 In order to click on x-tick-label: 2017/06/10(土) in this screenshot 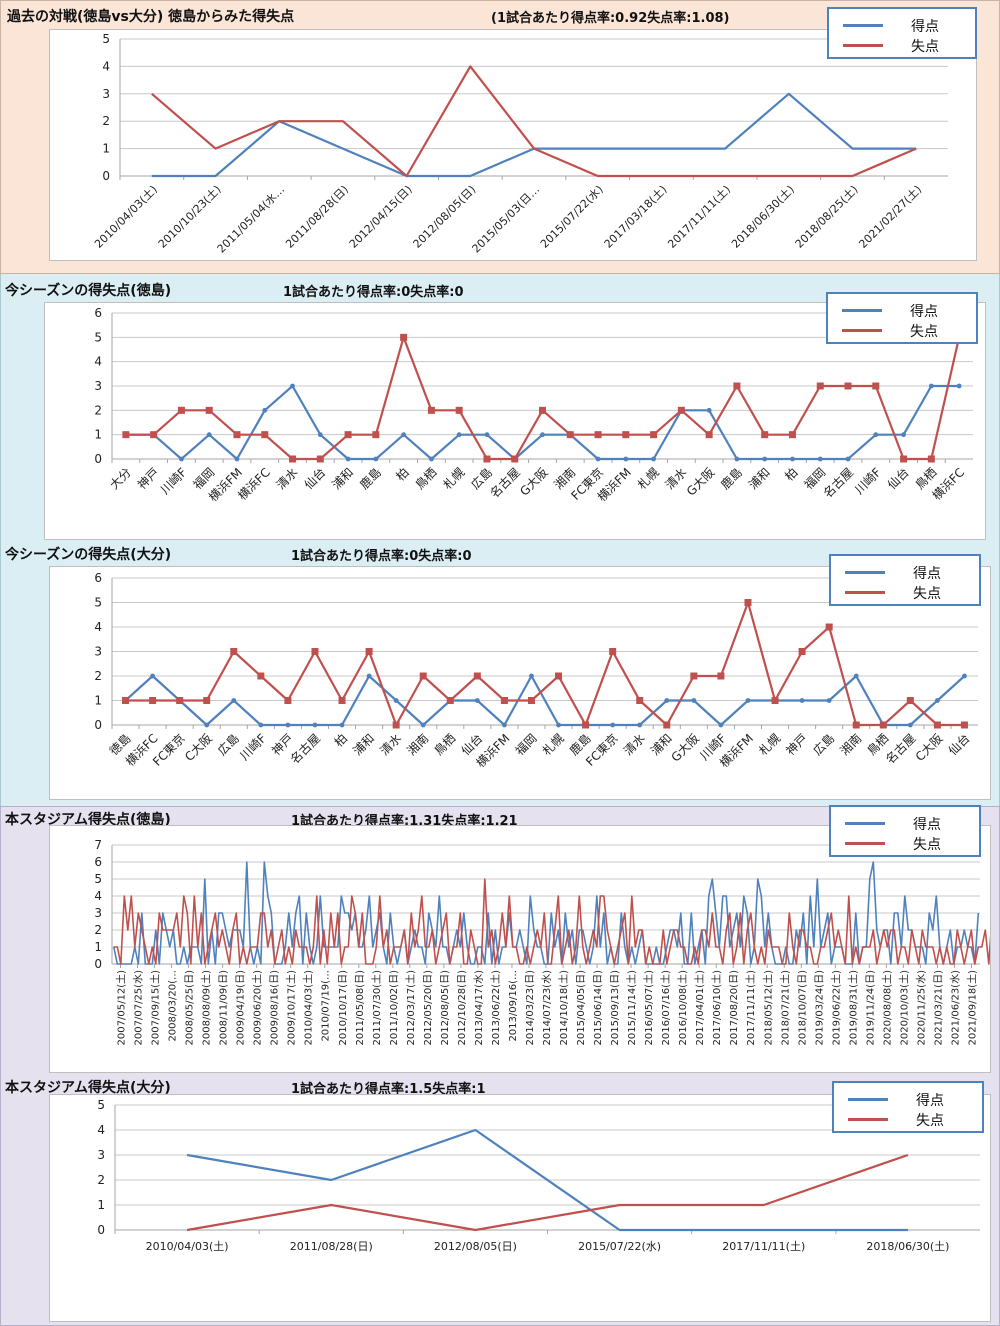, I will do `click(716, 1008)`.